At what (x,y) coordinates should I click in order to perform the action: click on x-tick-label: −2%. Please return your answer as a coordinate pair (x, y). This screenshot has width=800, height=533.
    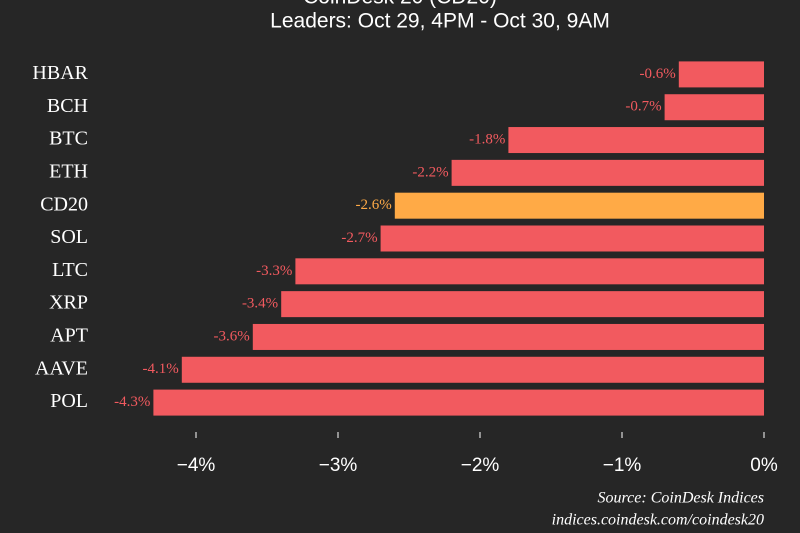
    Looking at the image, I should click on (480, 465).